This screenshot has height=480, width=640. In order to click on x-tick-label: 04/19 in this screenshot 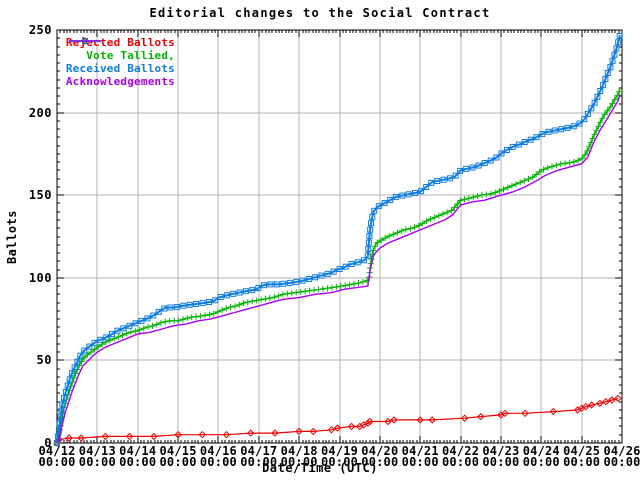, I will do `click(339, 451)`.